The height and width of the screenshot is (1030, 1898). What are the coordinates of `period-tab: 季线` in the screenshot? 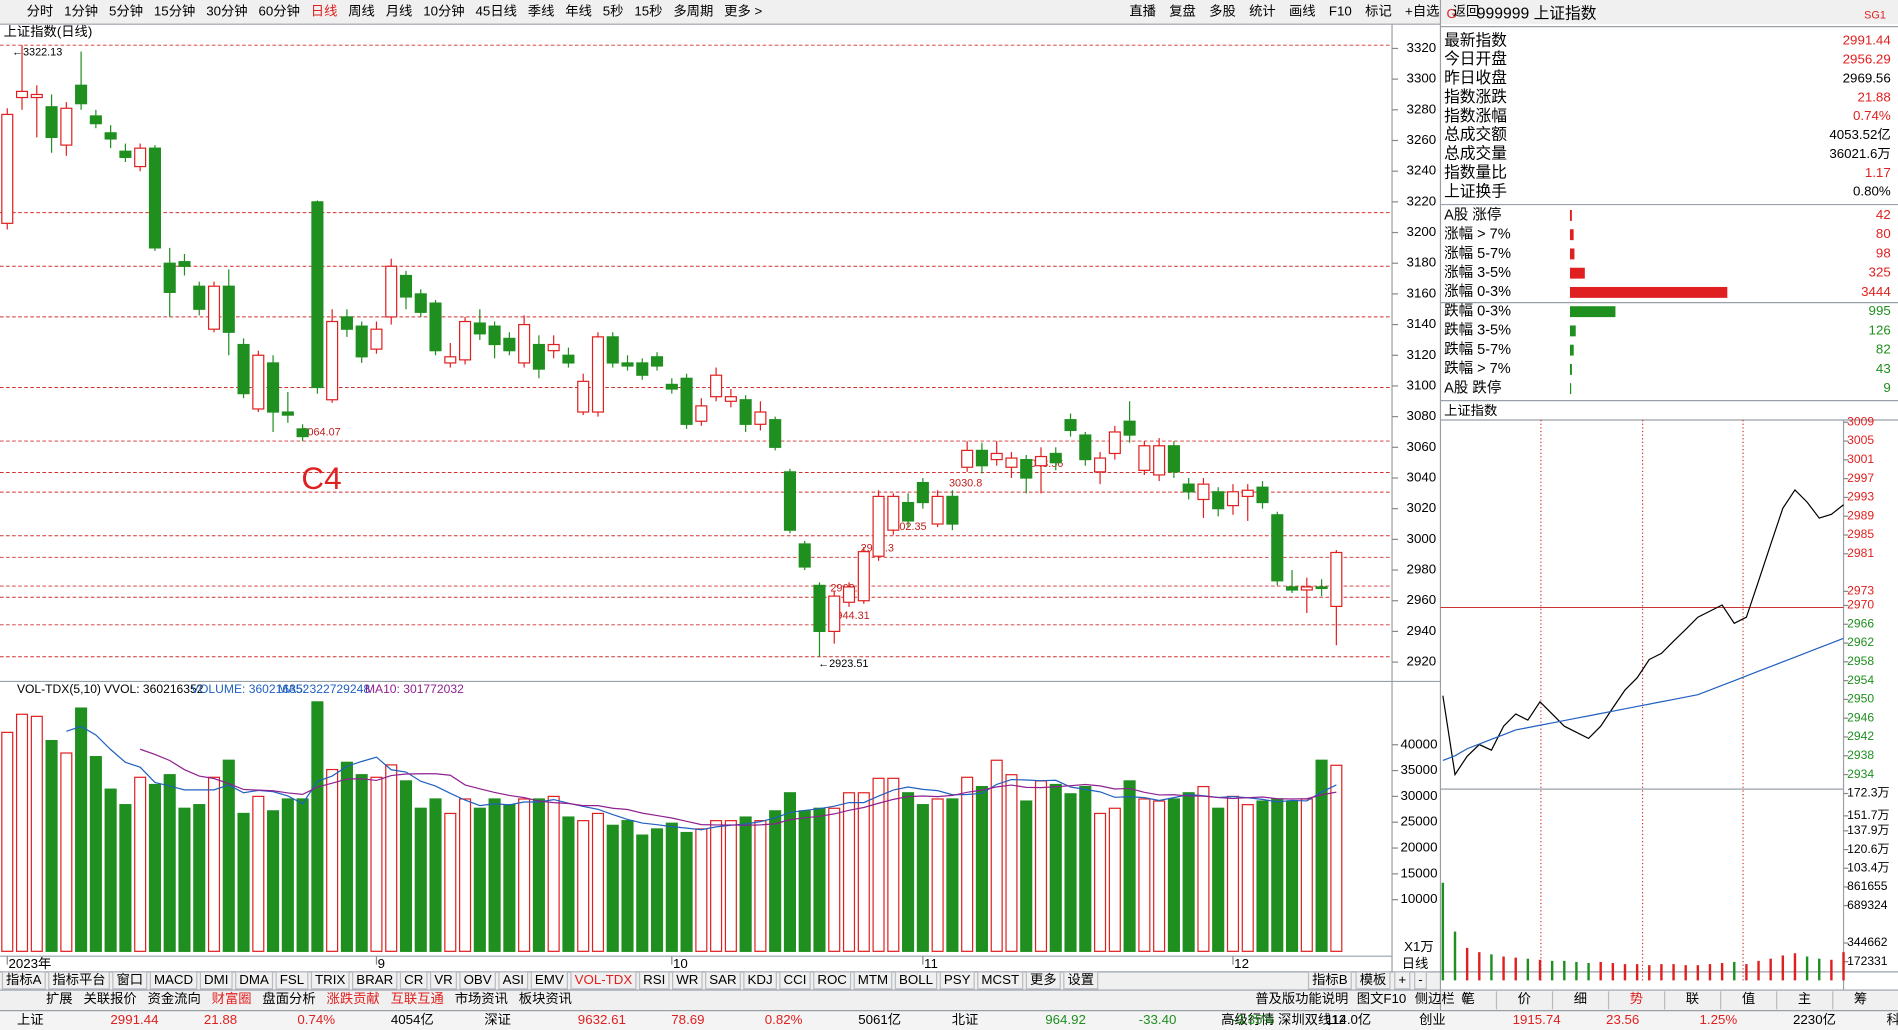 It's located at (541, 11).